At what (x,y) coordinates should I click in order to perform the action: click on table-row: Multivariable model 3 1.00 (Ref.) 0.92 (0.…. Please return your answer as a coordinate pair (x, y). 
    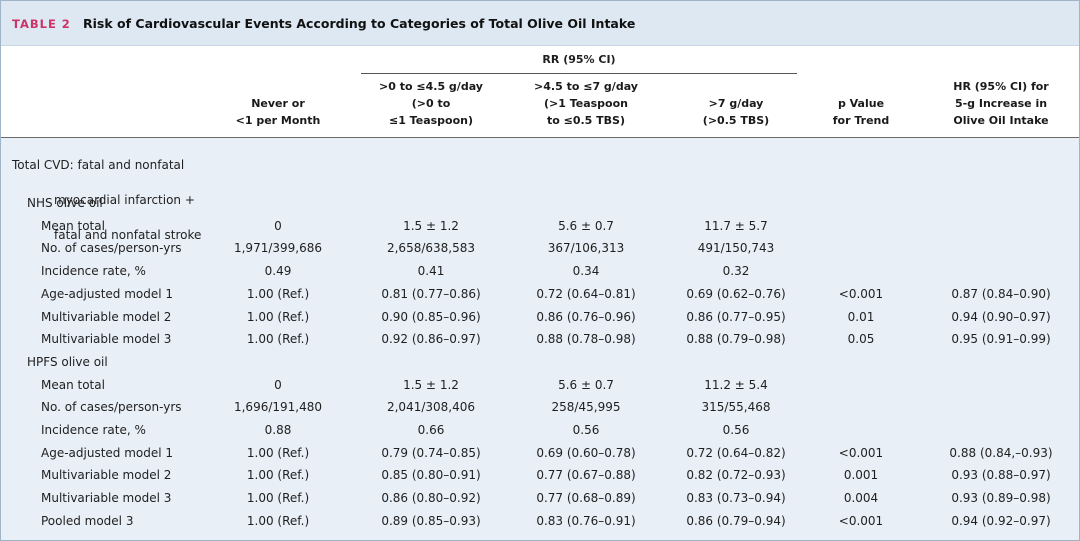
    Looking at the image, I should click on (540, 339).